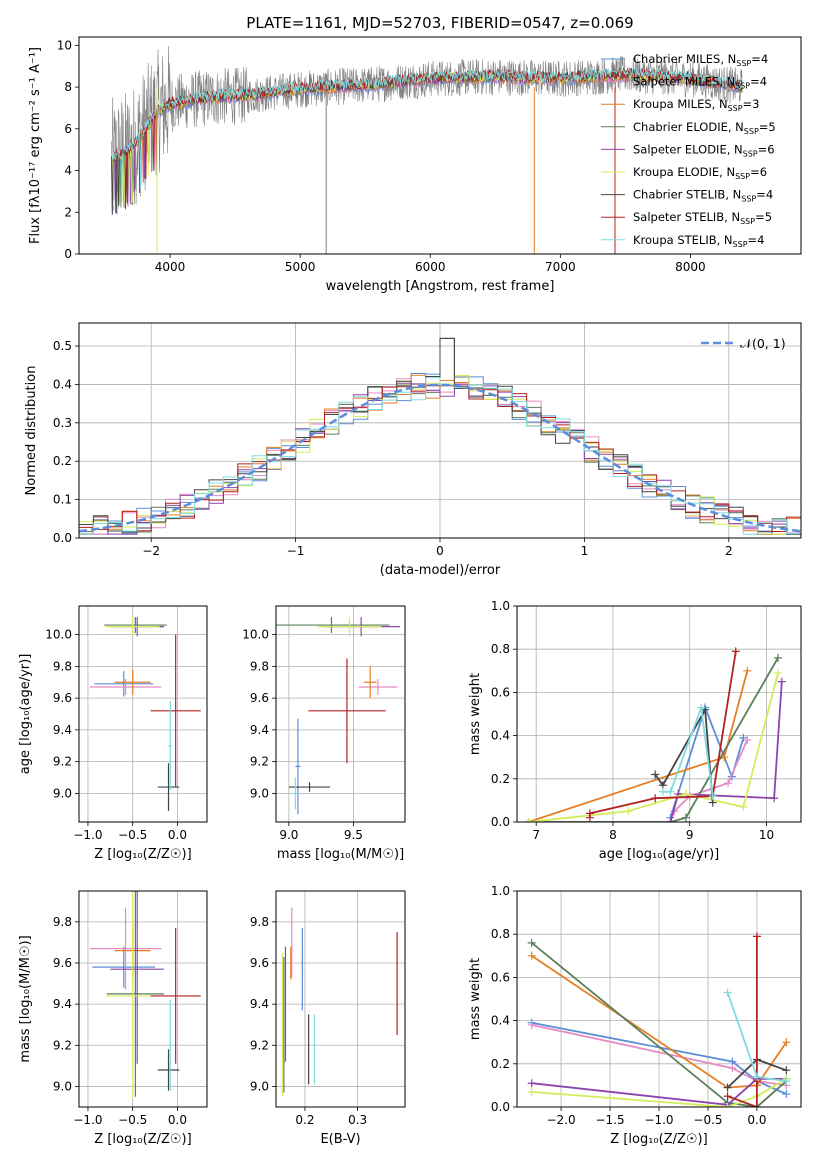 This screenshot has width=819, height=1170. Describe the element at coordinates (560, 1120) in the screenshot. I see `x-tick-label: −2.0` at that location.